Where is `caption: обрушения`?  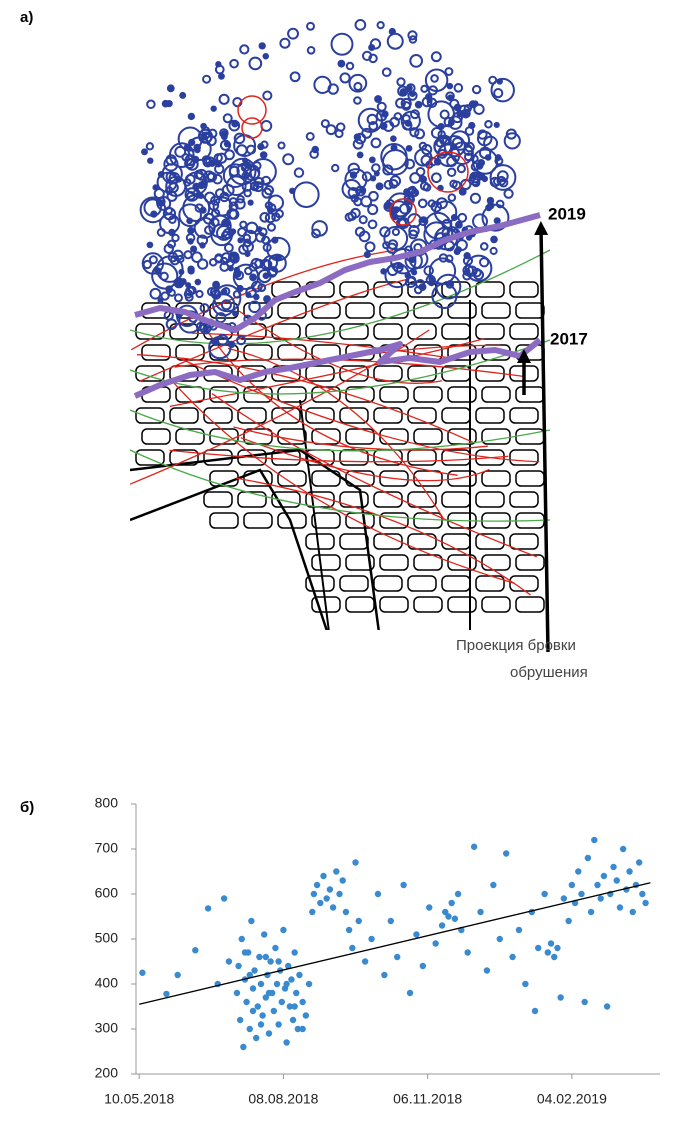
caption: обрушения is located at coordinates (549, 672).